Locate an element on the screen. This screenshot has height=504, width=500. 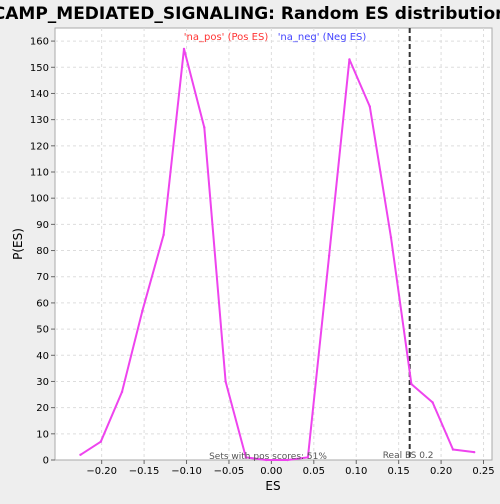
y-tick-label: 10 is located at coordinates (42, 434).